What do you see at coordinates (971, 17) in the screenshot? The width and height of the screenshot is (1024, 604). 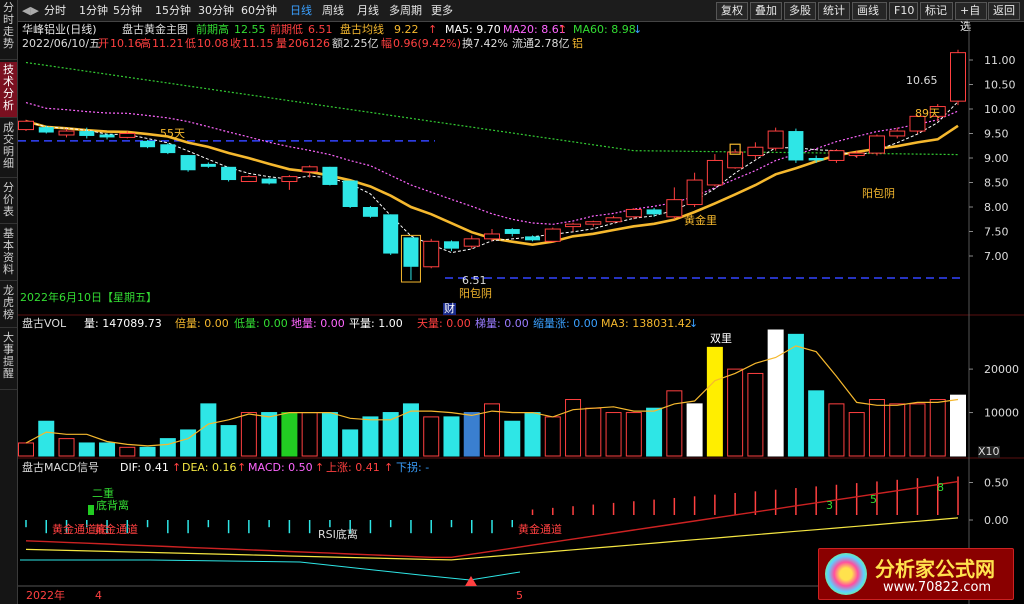 I see `toolbar-button-7: +自选` at bounding box center [971, 17].